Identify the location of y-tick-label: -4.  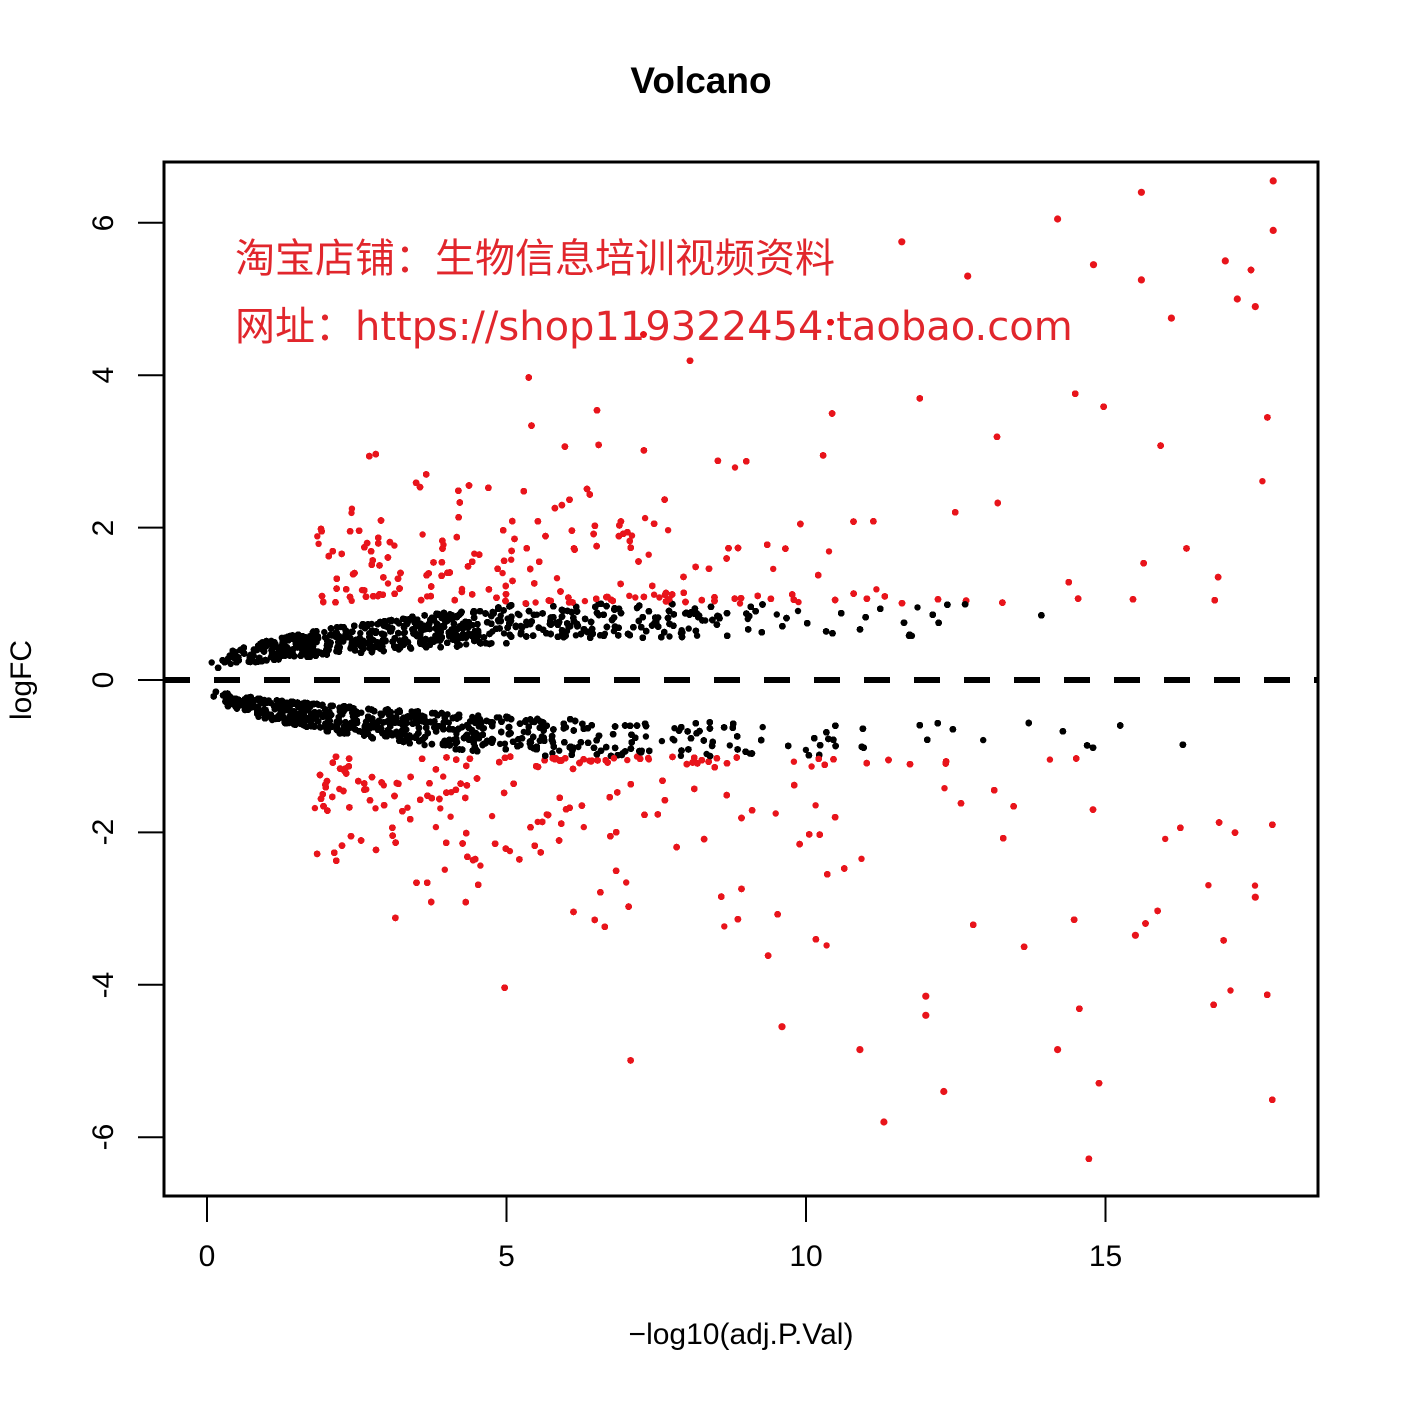
(103, 985).